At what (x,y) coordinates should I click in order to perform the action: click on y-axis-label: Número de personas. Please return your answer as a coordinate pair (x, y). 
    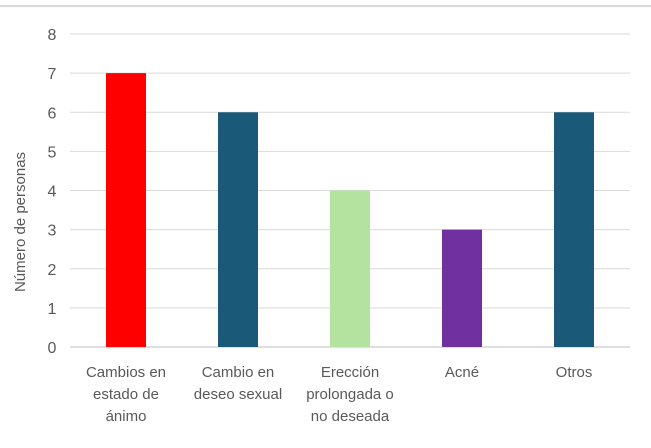
    Looking at the image, I should click on (20, 222).